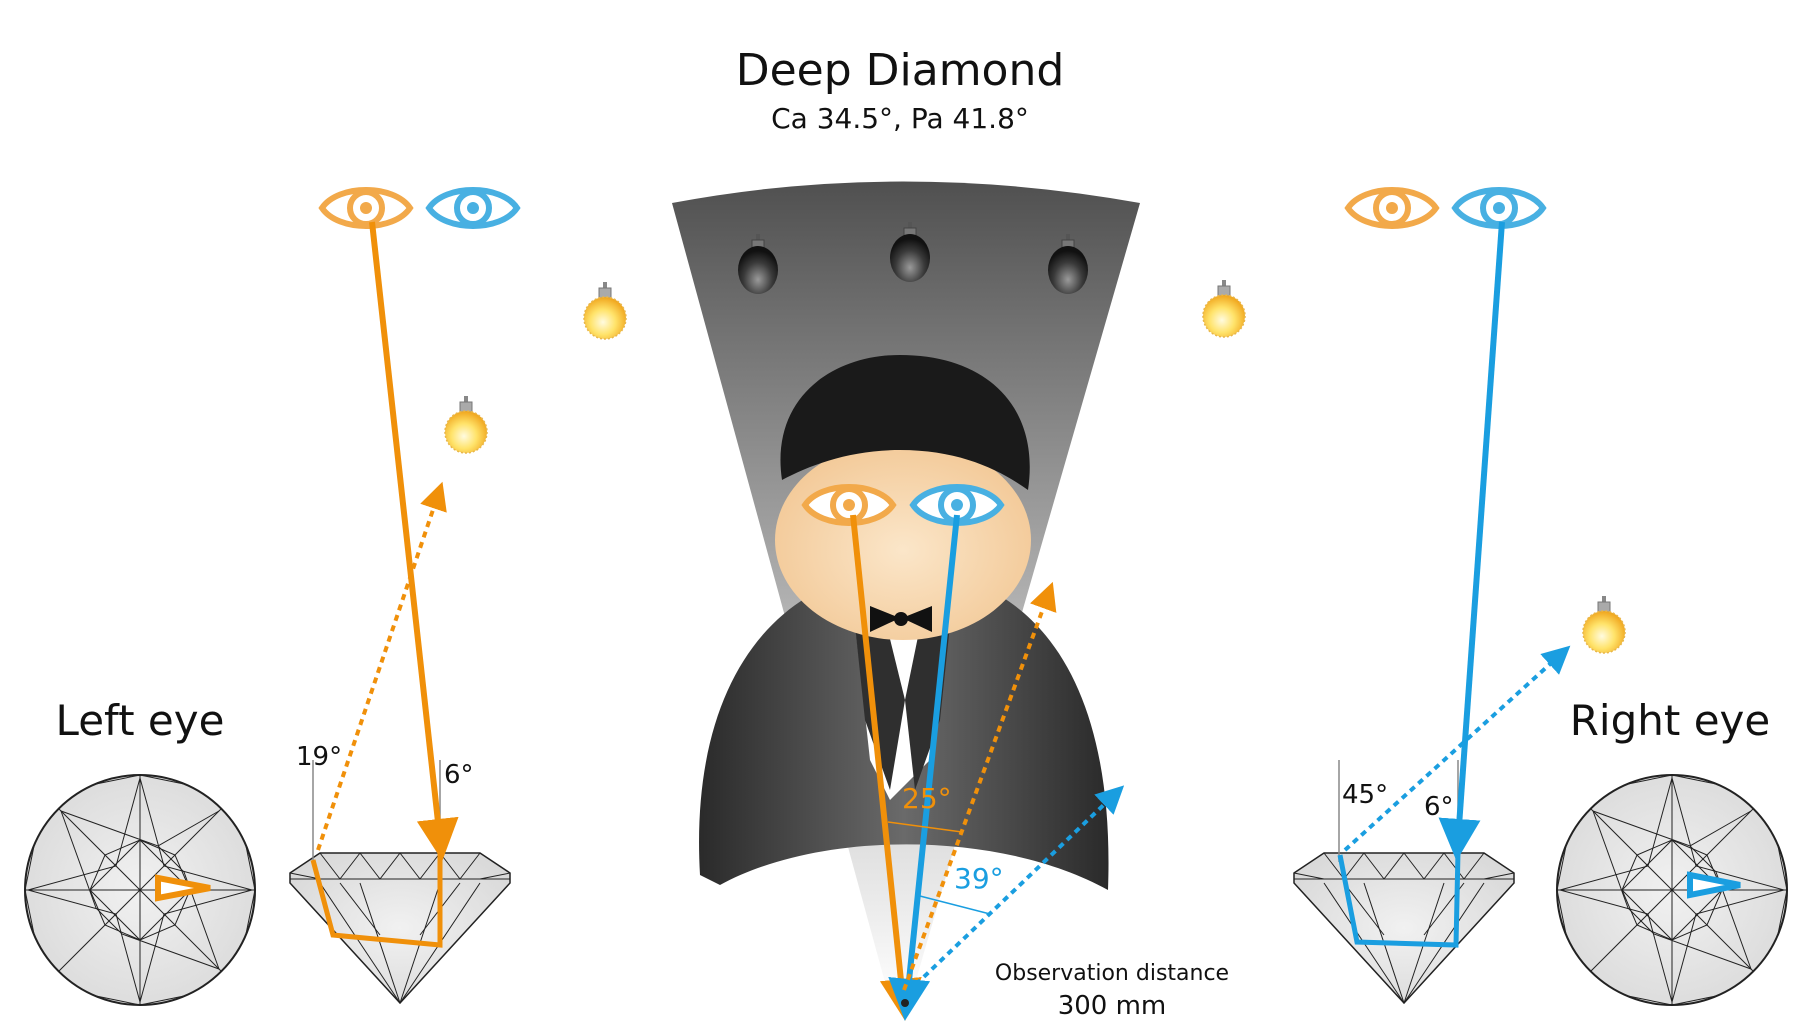 This screenshot has height=1035, width=1802. Describe the element at coordinates (1714, 885) in the screenshot. I see `right-reflection-shape` at that location.